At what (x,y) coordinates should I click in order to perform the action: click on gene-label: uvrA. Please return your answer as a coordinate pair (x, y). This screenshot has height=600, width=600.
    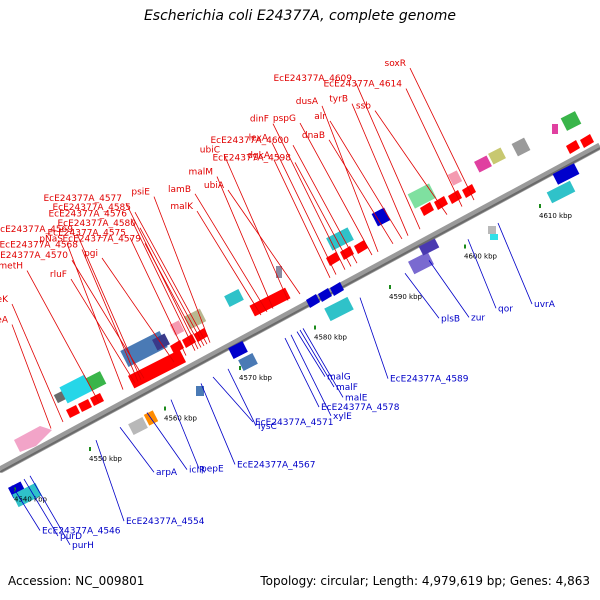
    Looking at the image, I should click on (545, 305).